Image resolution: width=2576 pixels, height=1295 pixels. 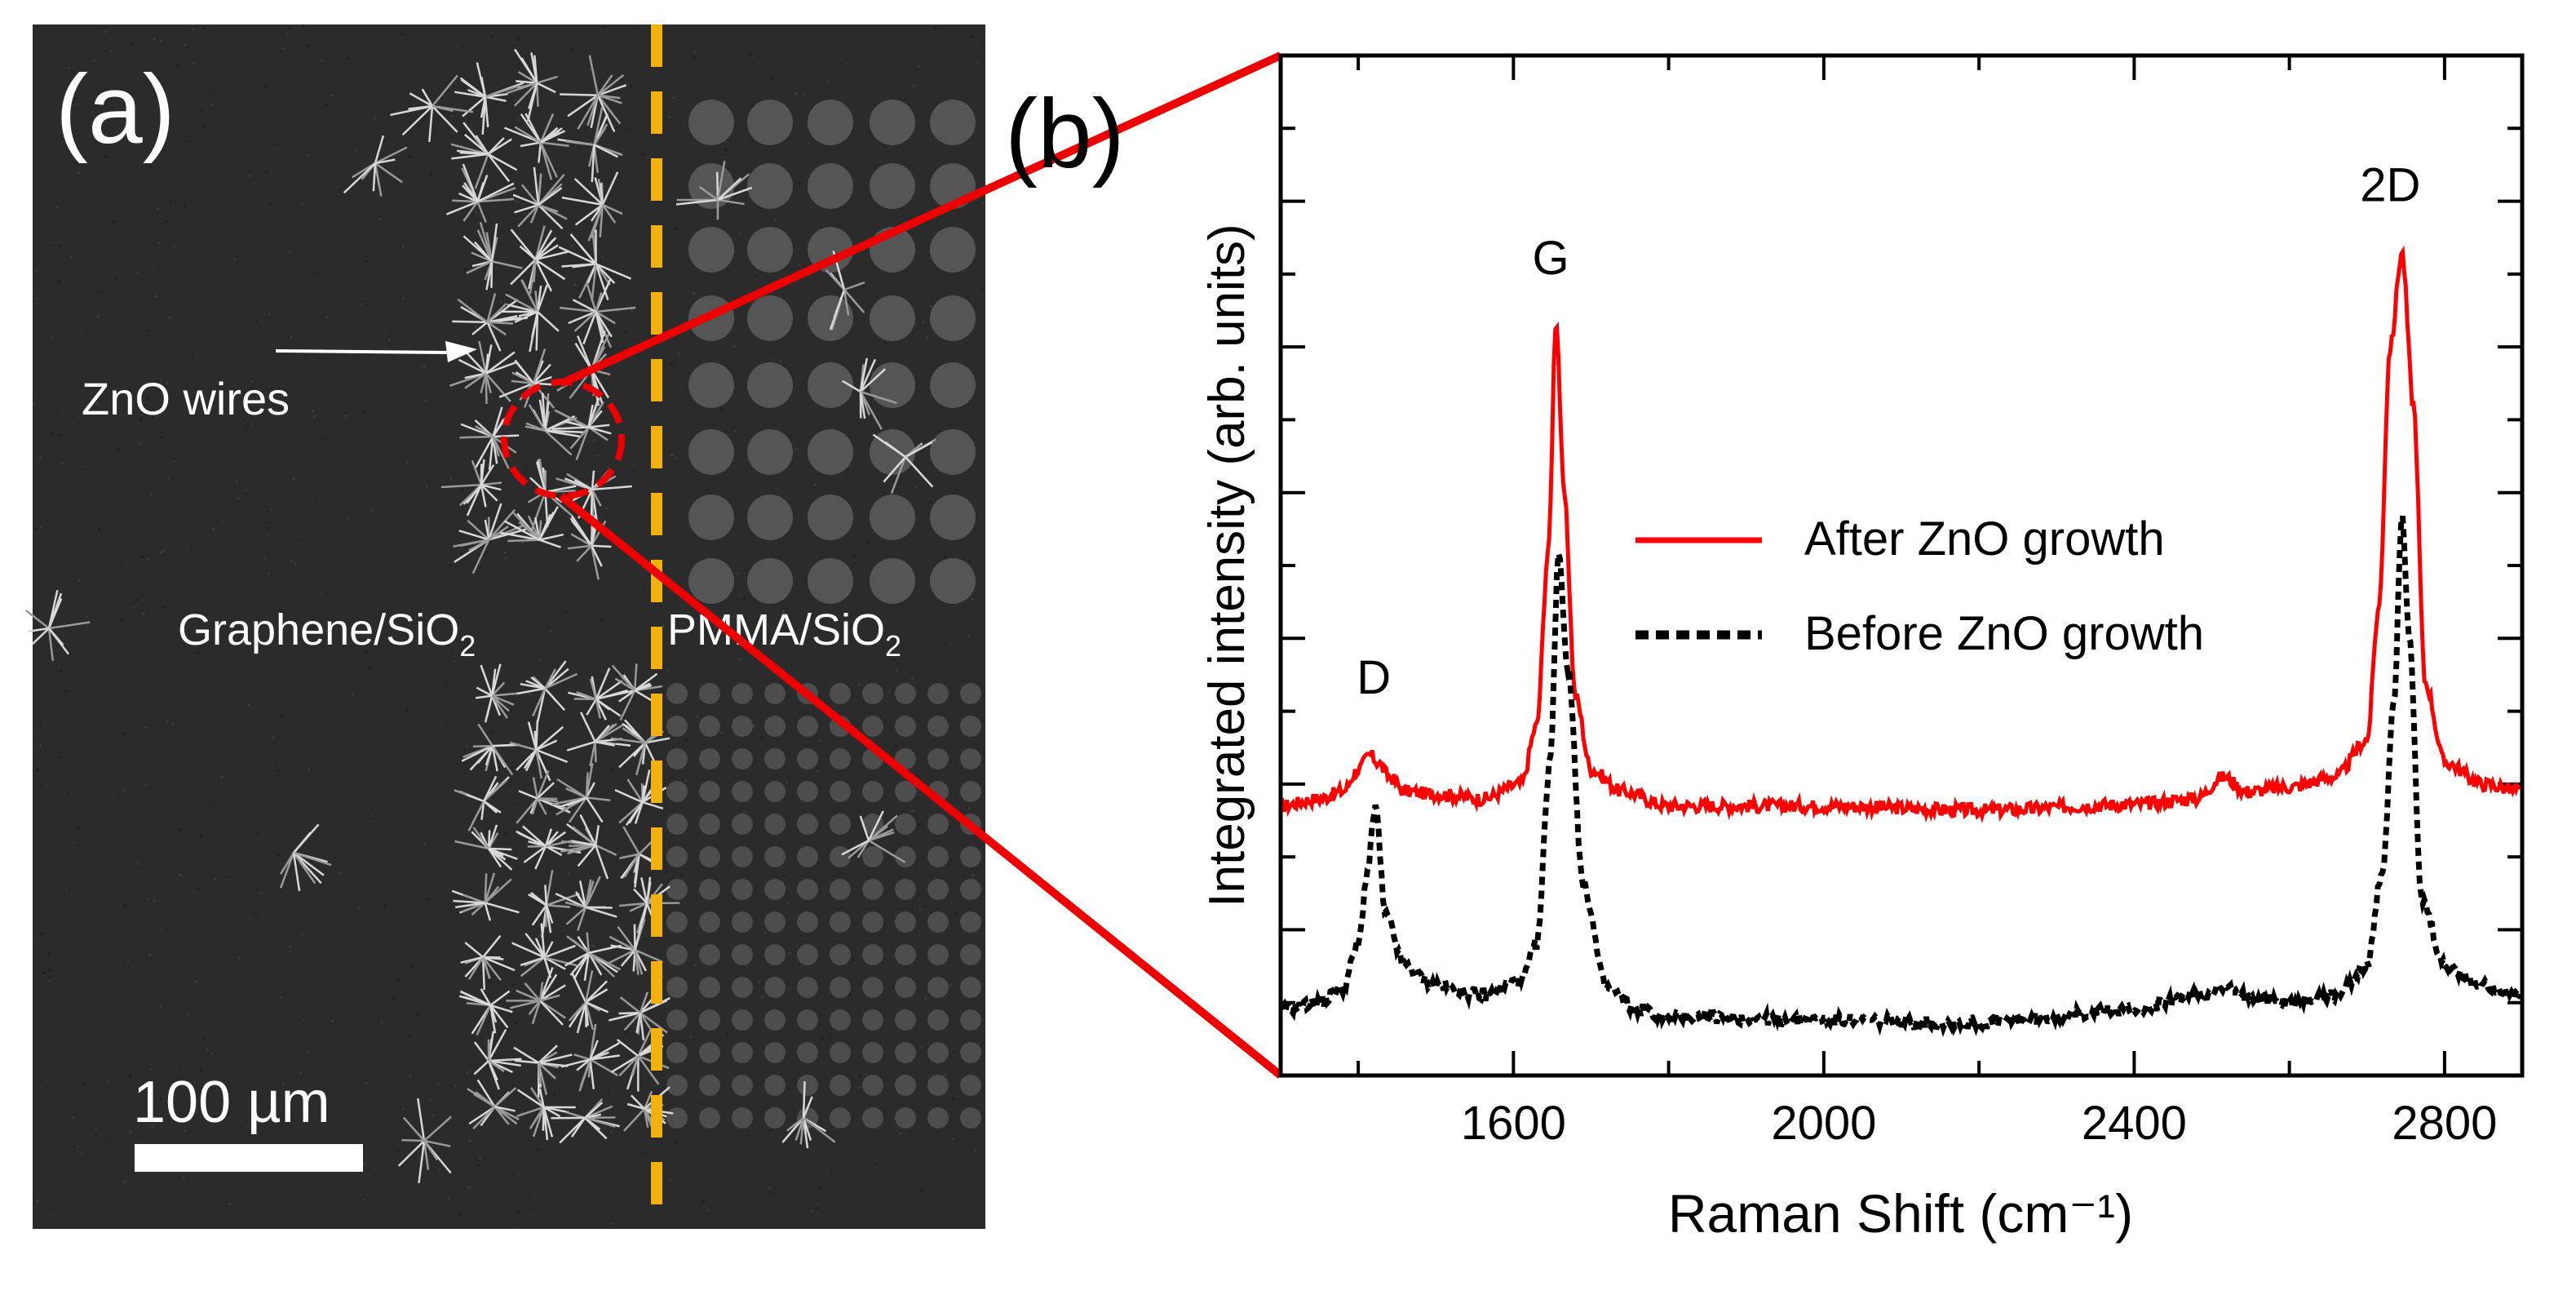 I want to click on zno-wires-label: ZnO wires, so click(x=186, y=398).